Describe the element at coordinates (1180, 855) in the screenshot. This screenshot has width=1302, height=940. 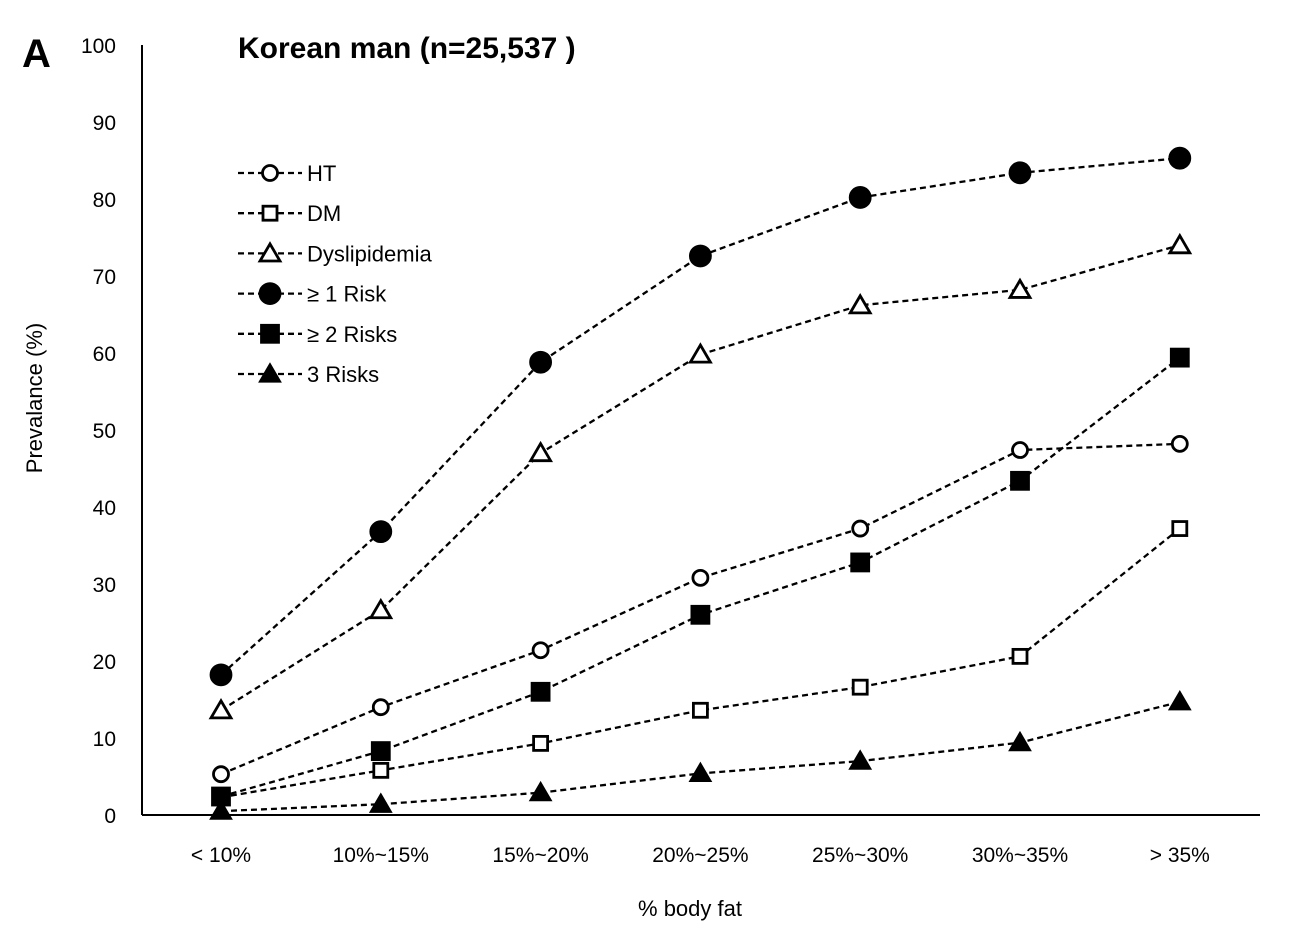
I see `x-tick-label: > 35%` at that location.